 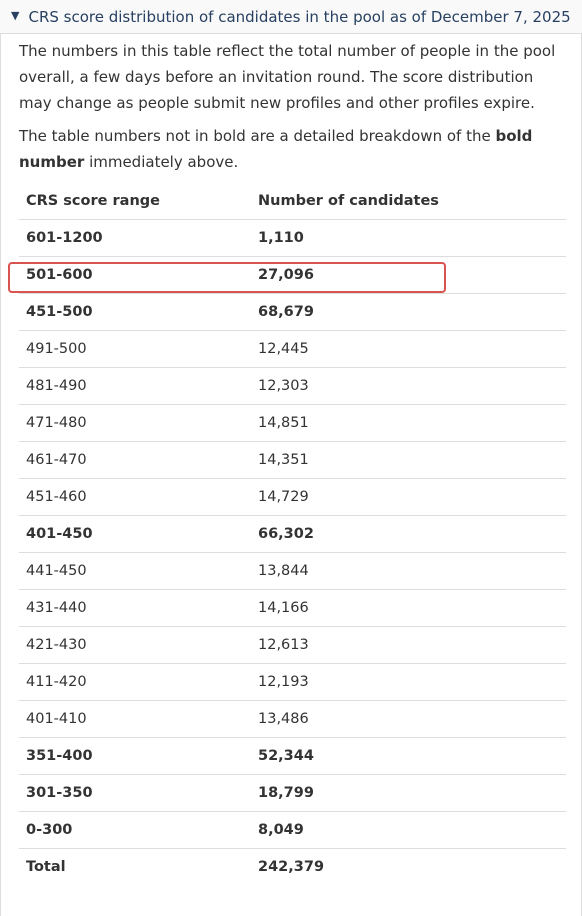 I want to click on header-score-range: CRS score range, so click(x=135, y=201).